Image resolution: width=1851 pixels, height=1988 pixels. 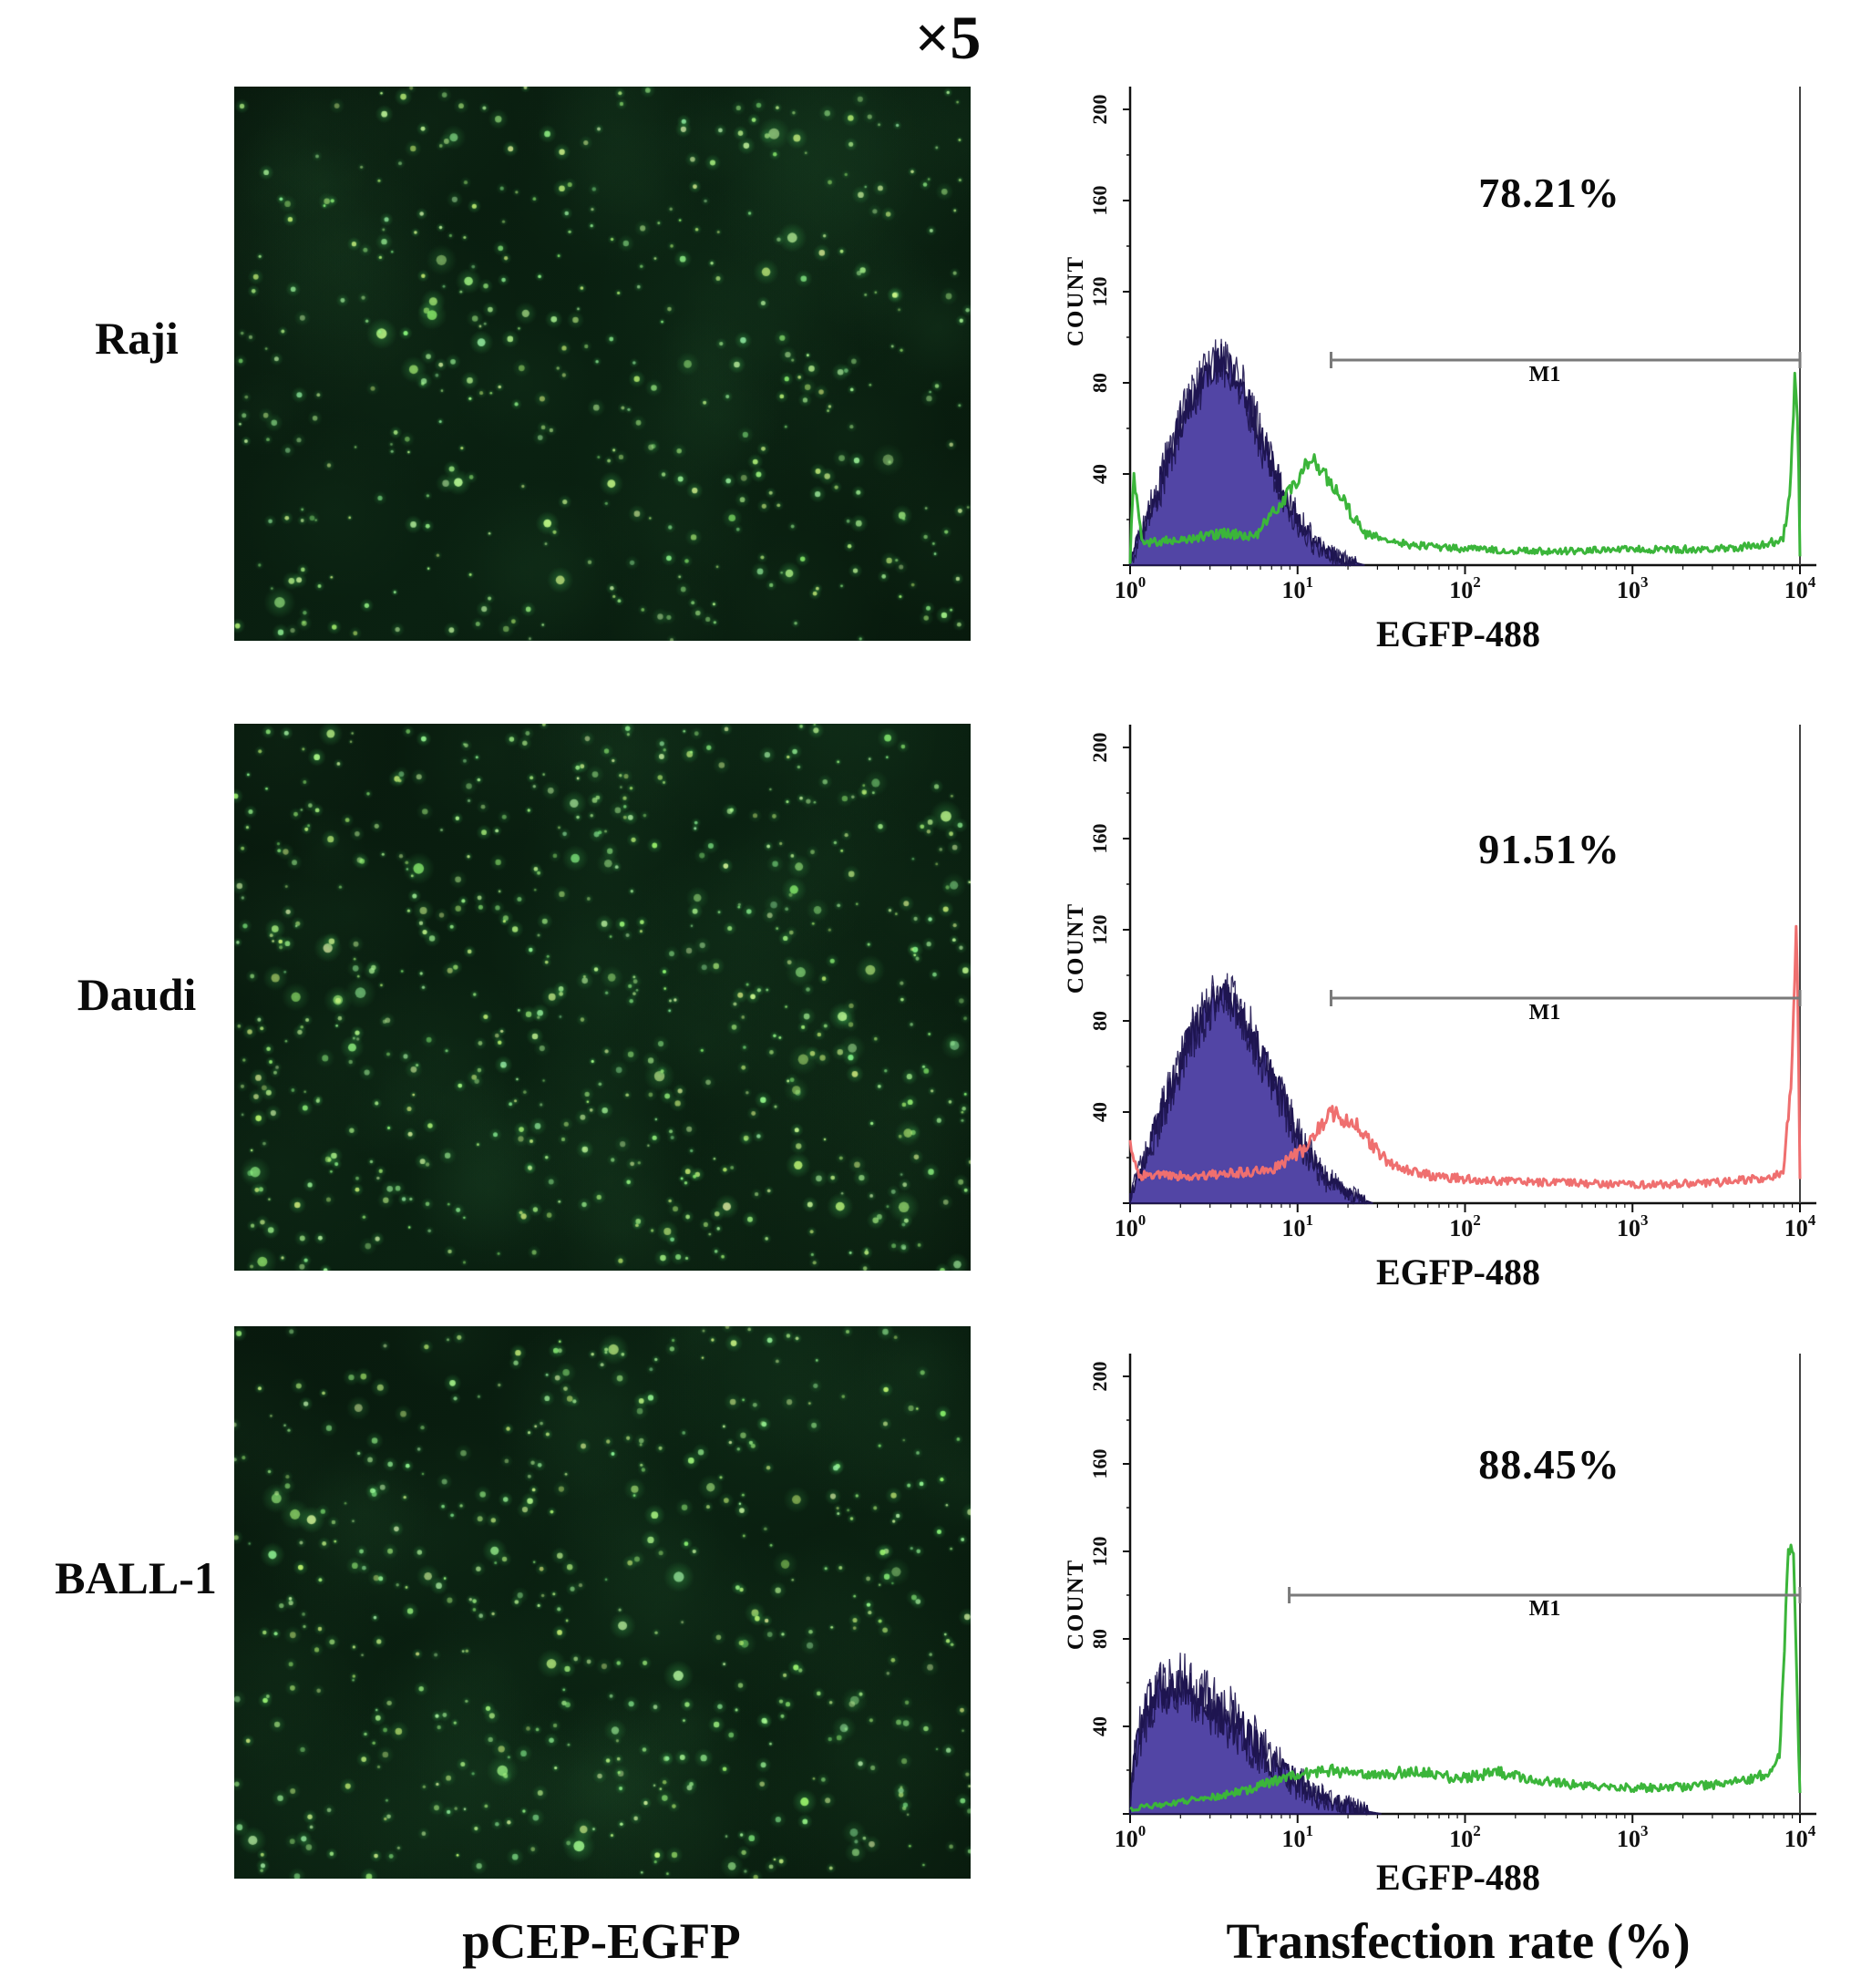 I want to click on y-axis-label-daudi: COUNT, so click(x=1076, y=948).